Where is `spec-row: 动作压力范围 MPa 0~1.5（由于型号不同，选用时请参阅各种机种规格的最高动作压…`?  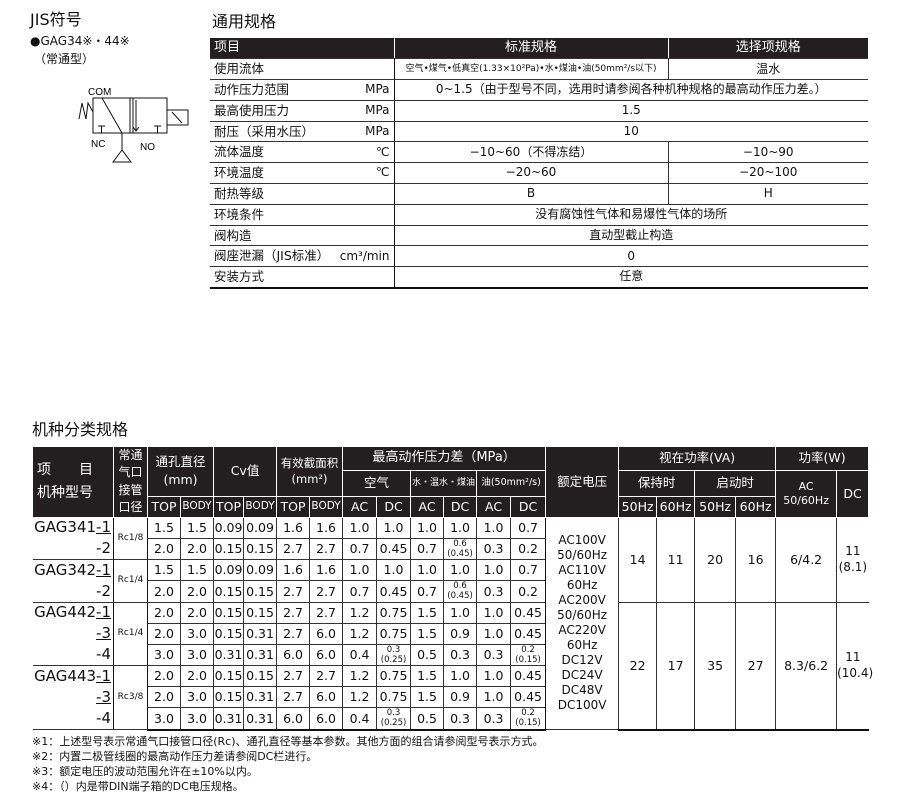
spec-row: 动作压力范围 MPa 0~1.5（由于型号不同，选用时请参阅各种机种规格的最高动作压… is located at coordinates (539, 90).